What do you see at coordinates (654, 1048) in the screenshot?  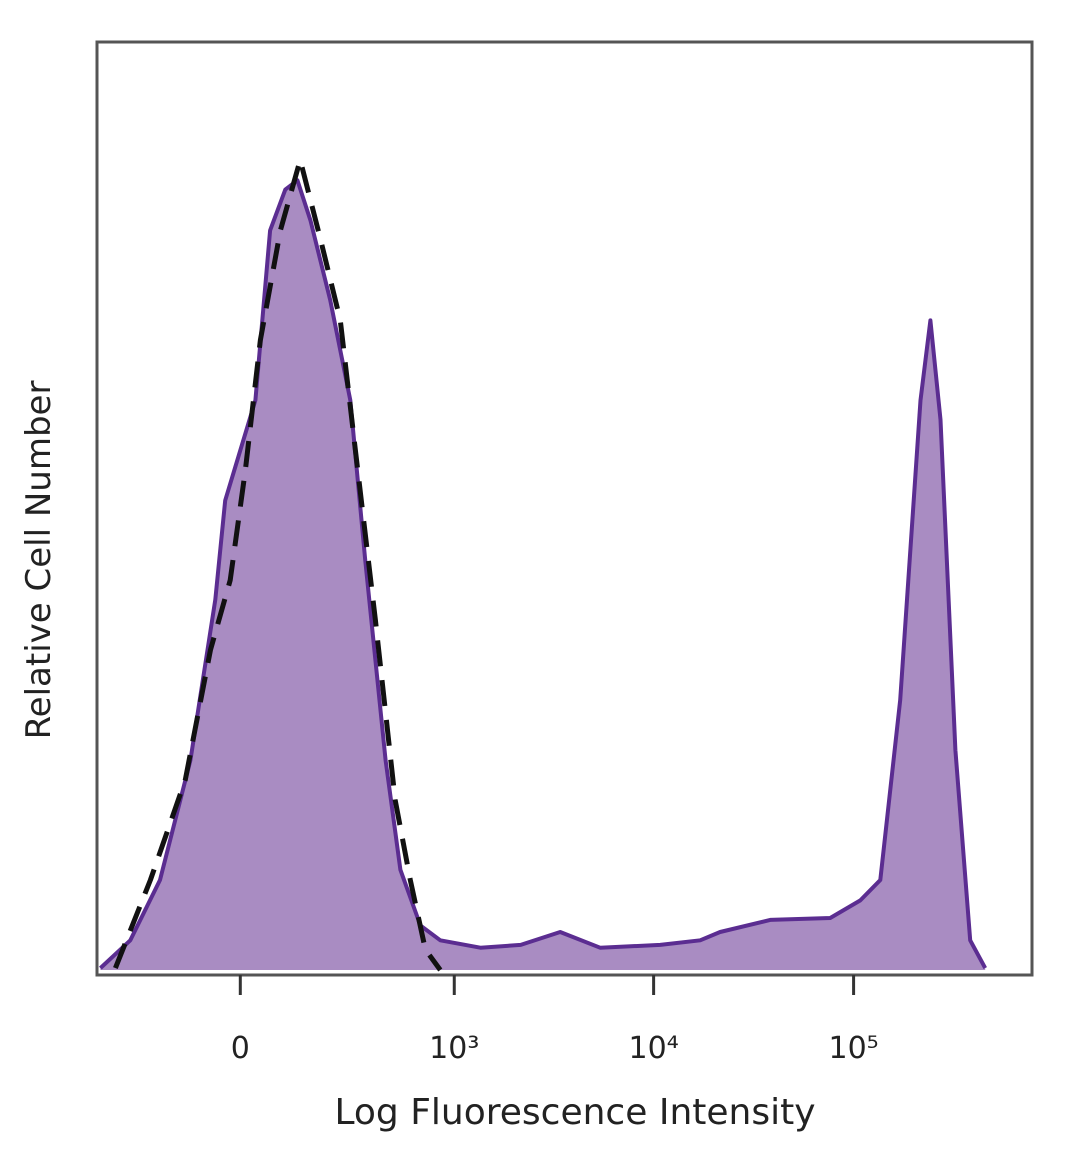 I see `x-tick-label: 10⁴` at bounding box center [654, 1048].